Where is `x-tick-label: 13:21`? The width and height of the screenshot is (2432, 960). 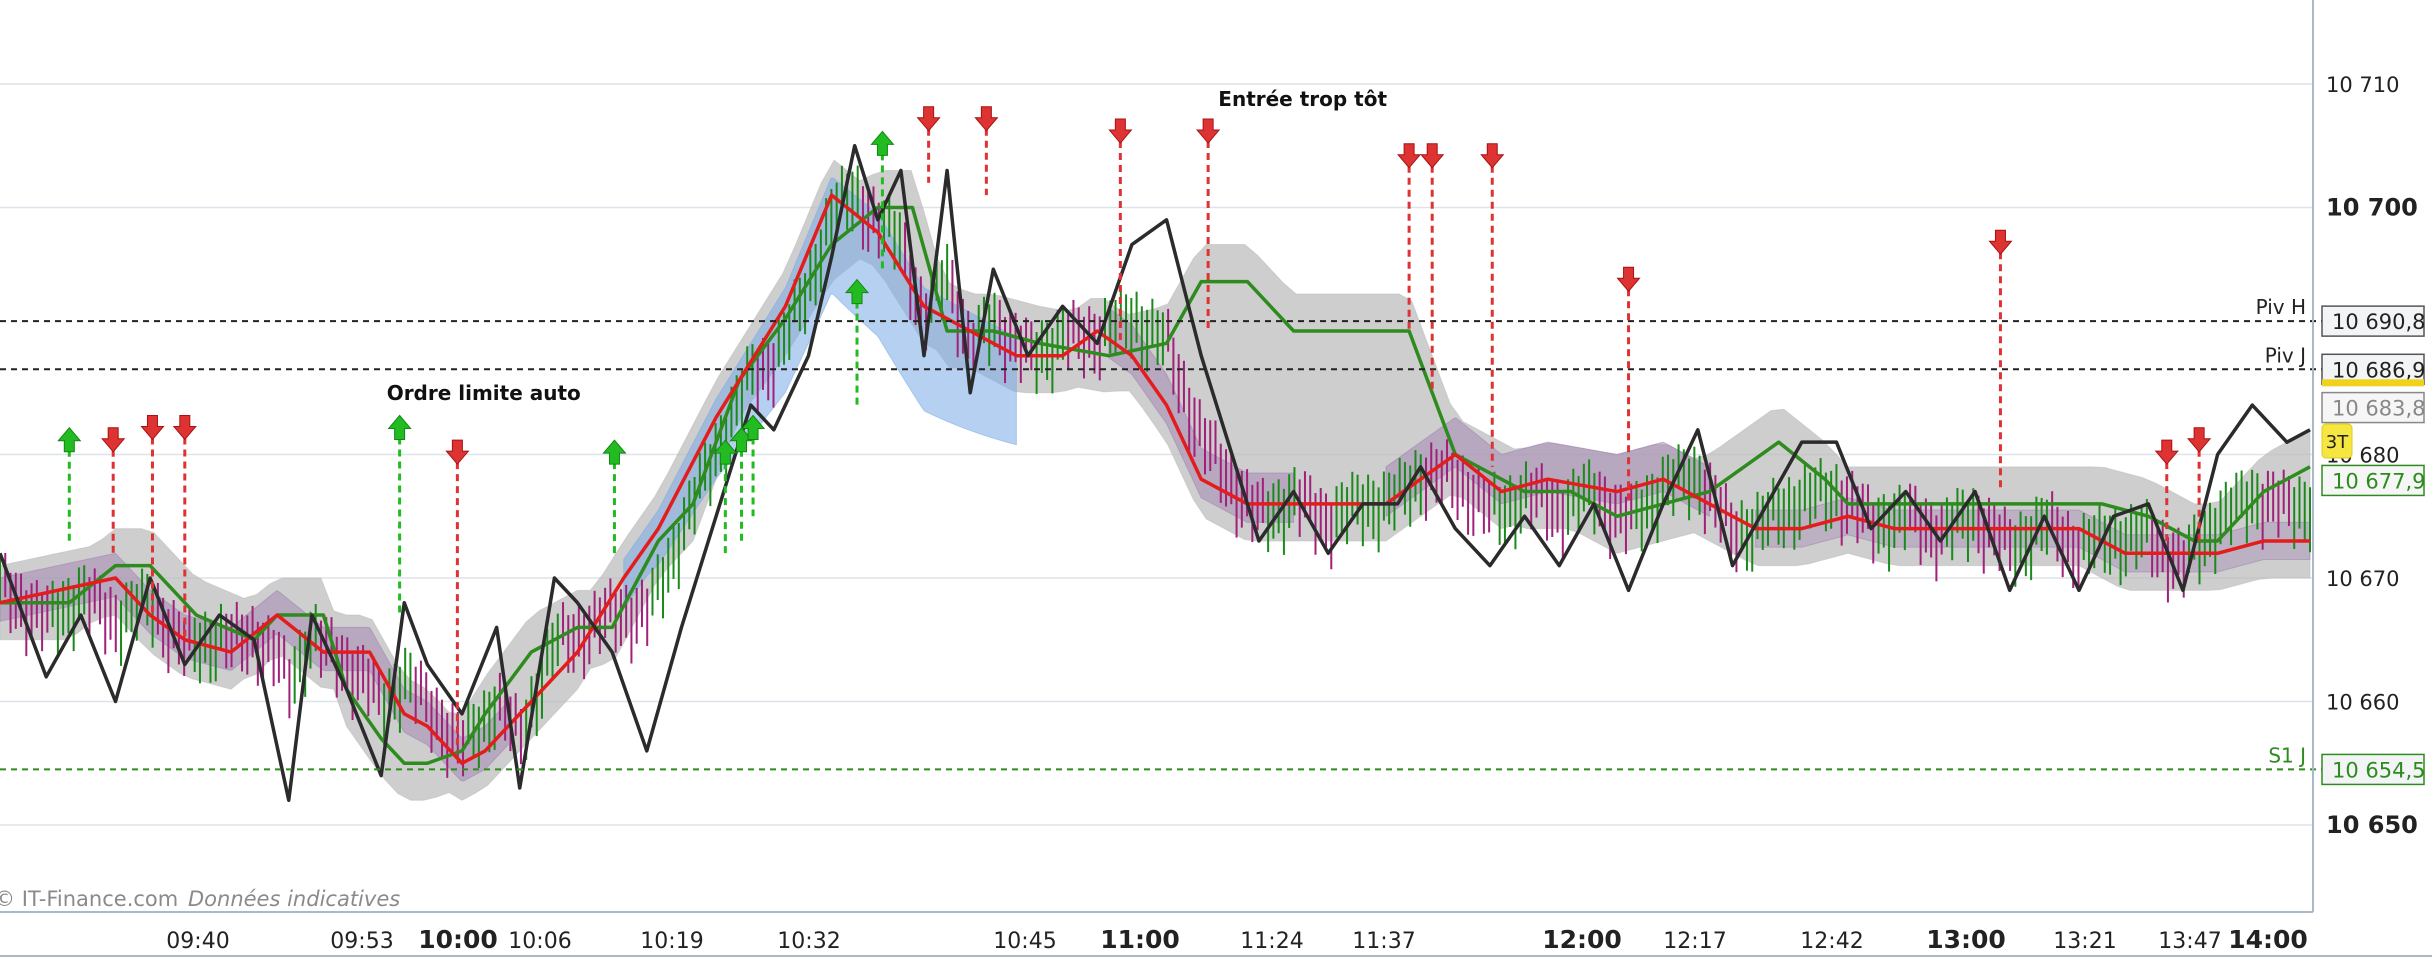
x-tick-label: 13:21 is located at coordinates (2084, 941).